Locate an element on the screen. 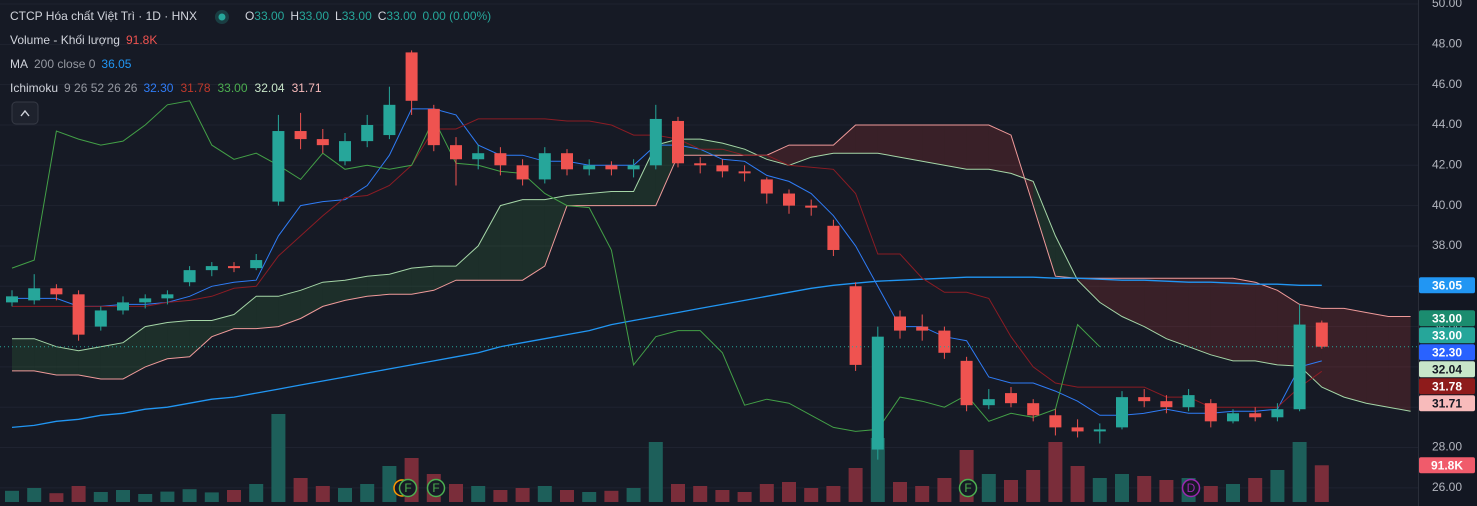  volume-label: 91.8K is located at coordinates (1447, 465).